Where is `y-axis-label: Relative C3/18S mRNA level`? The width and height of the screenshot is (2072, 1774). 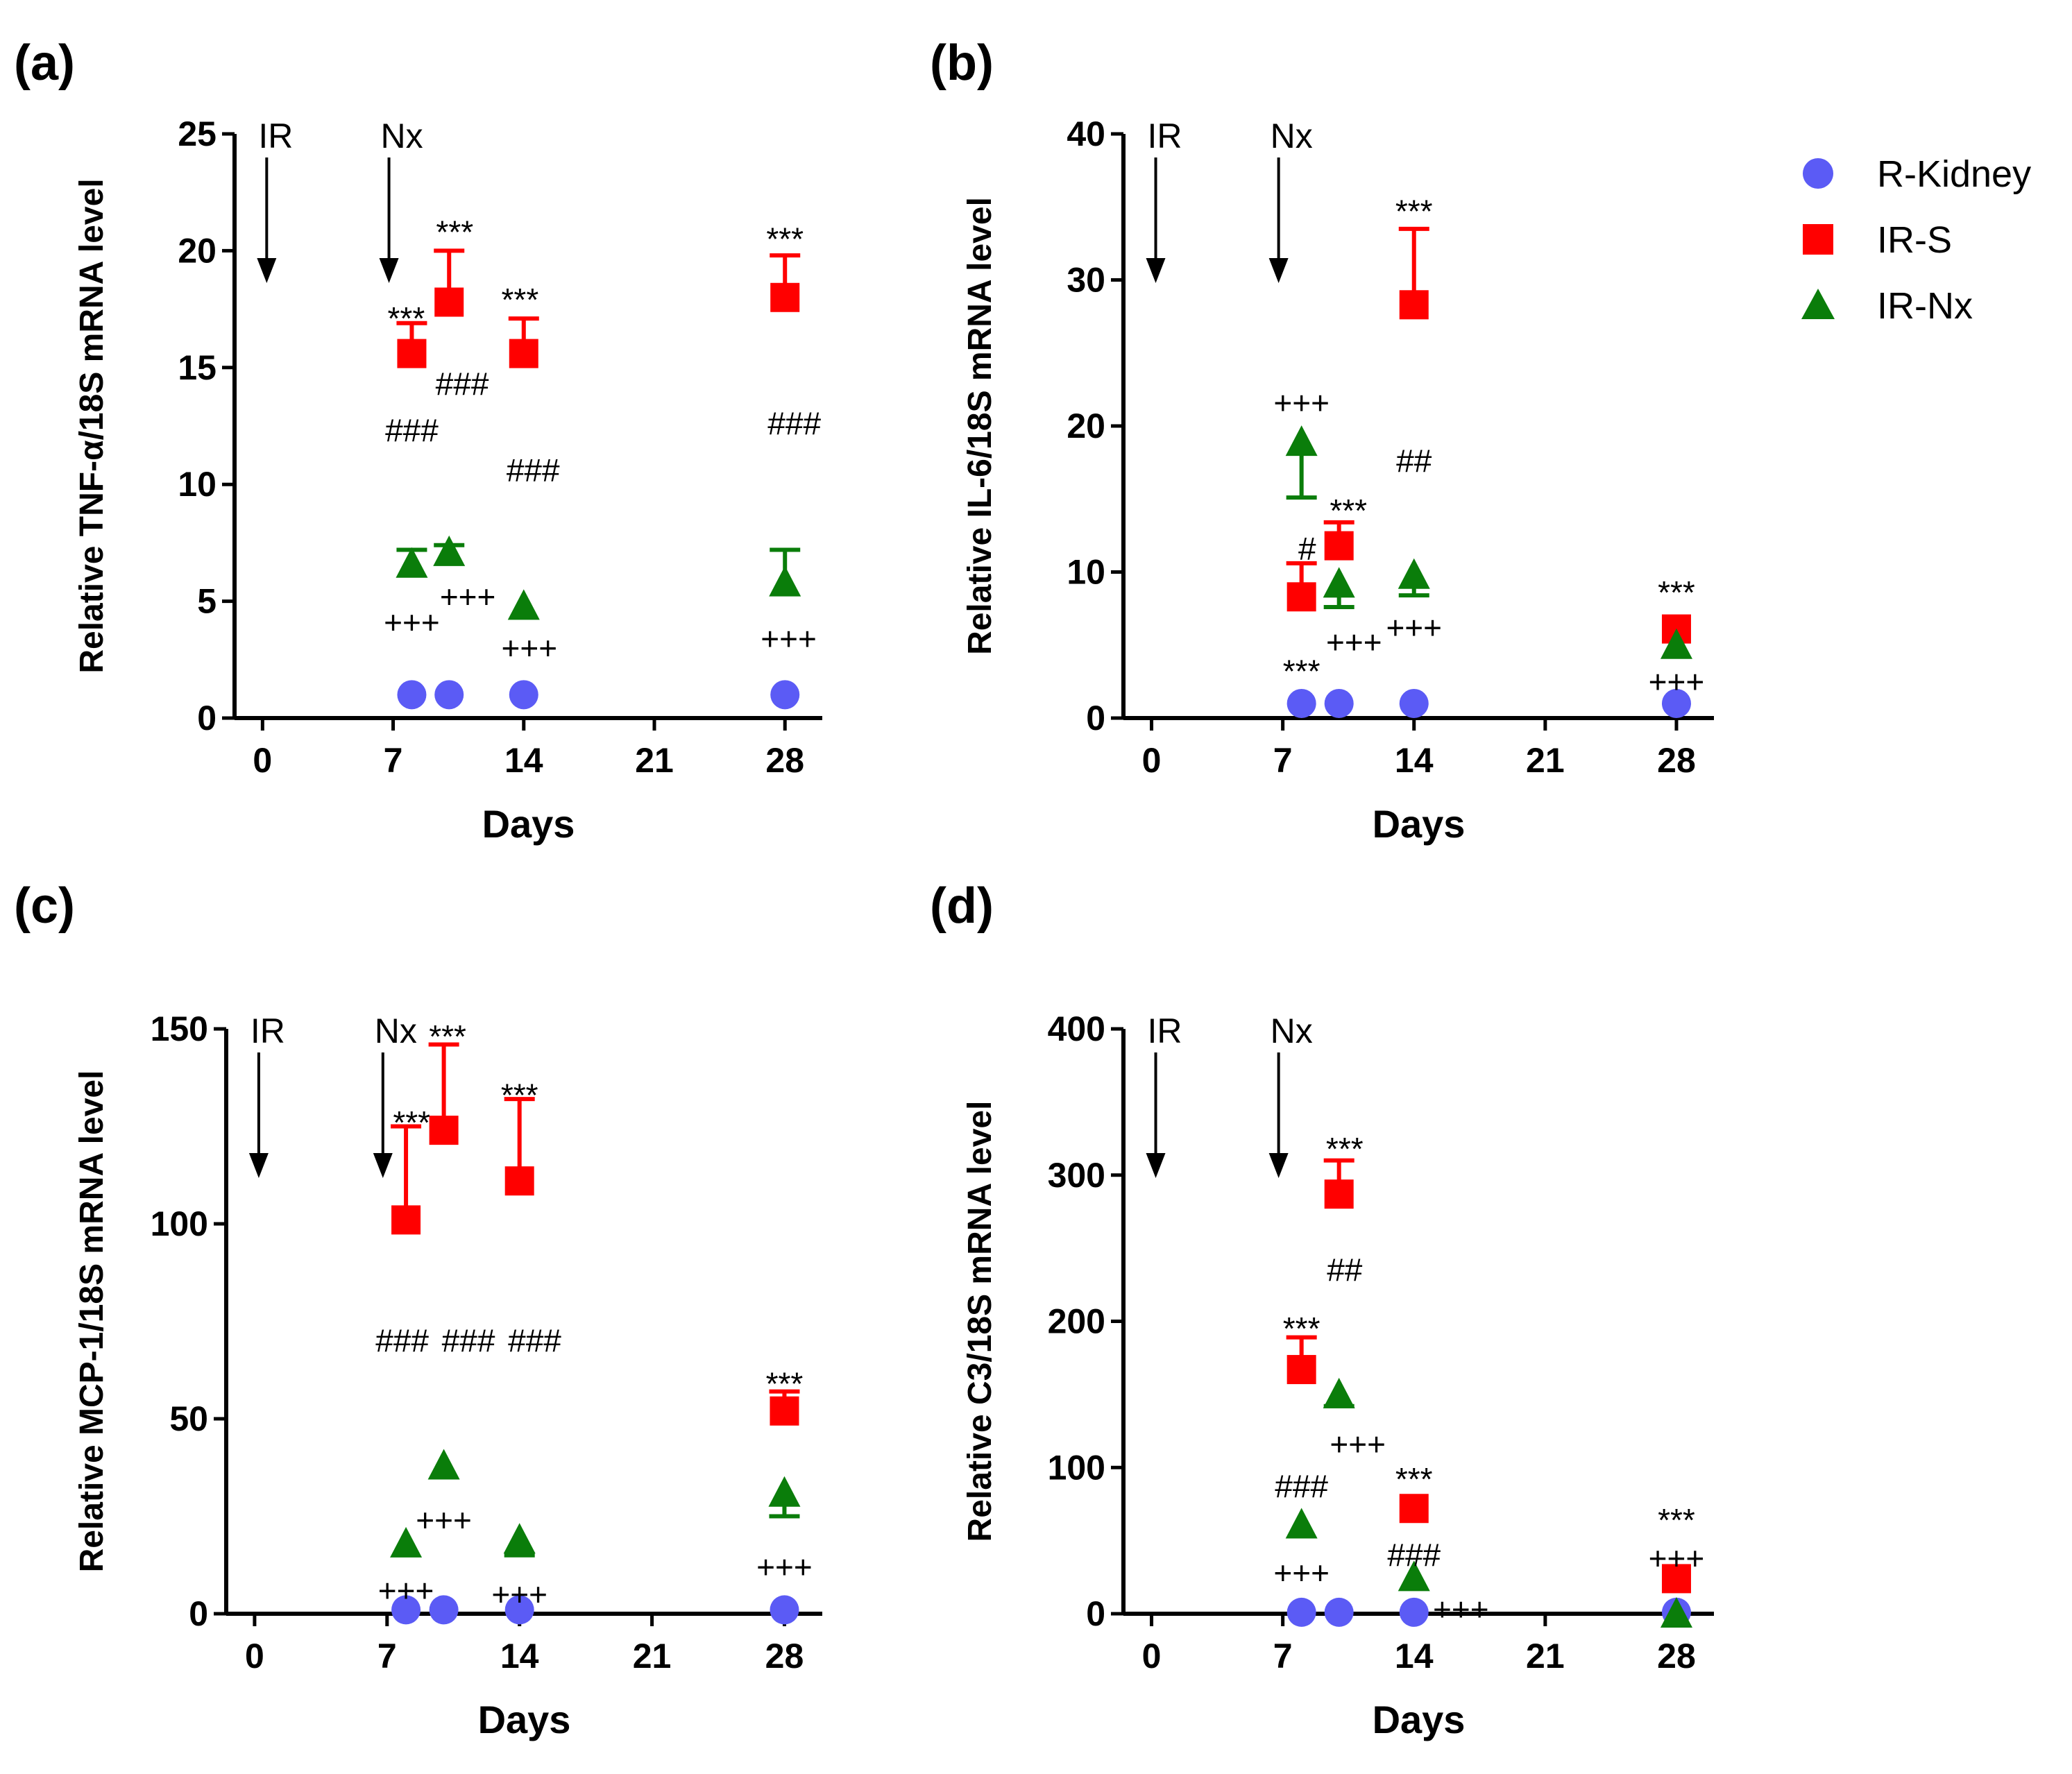
y-axis-label: Relative C3/18S mRNA level is located at coordinates (980, 1322).